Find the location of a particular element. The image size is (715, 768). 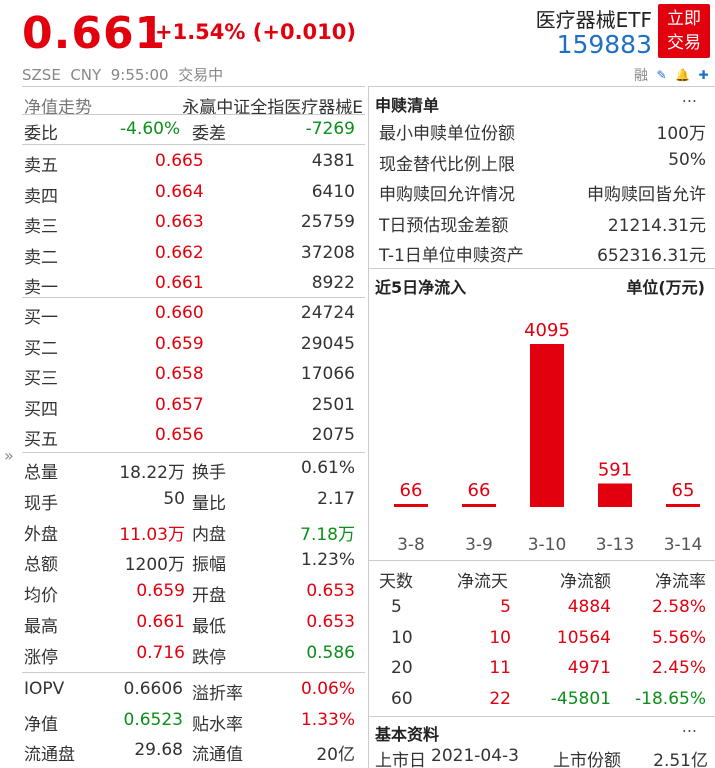

ask-row: 卖五 0.665 4381 is located at coordinates (193, 162).